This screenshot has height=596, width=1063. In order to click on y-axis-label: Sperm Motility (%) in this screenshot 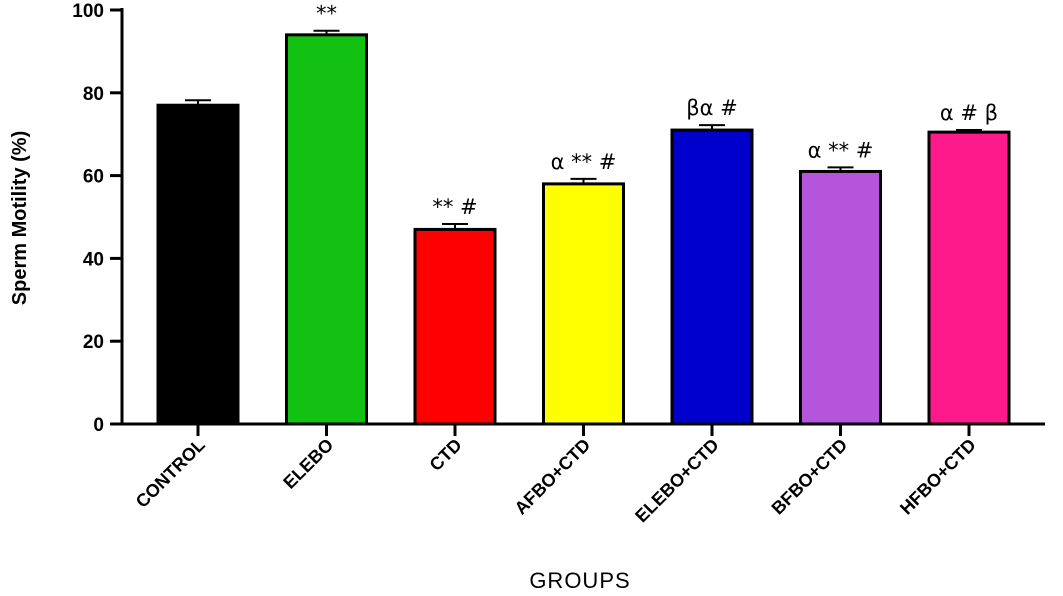, I will do `click(20, 218)`.